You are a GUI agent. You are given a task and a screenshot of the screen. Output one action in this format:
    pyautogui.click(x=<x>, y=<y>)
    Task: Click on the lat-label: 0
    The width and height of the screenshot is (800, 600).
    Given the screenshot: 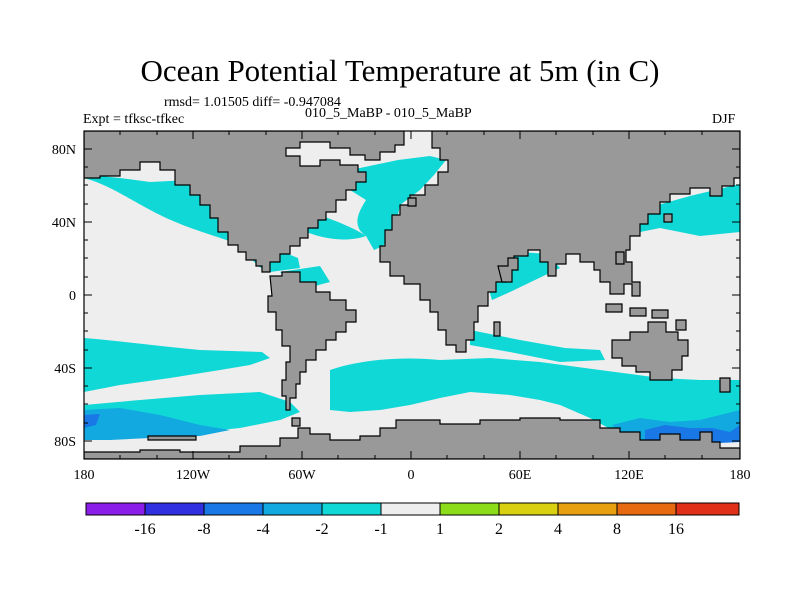 What is the action you would take?
    pyautogui.click(x=72, y=296)
    